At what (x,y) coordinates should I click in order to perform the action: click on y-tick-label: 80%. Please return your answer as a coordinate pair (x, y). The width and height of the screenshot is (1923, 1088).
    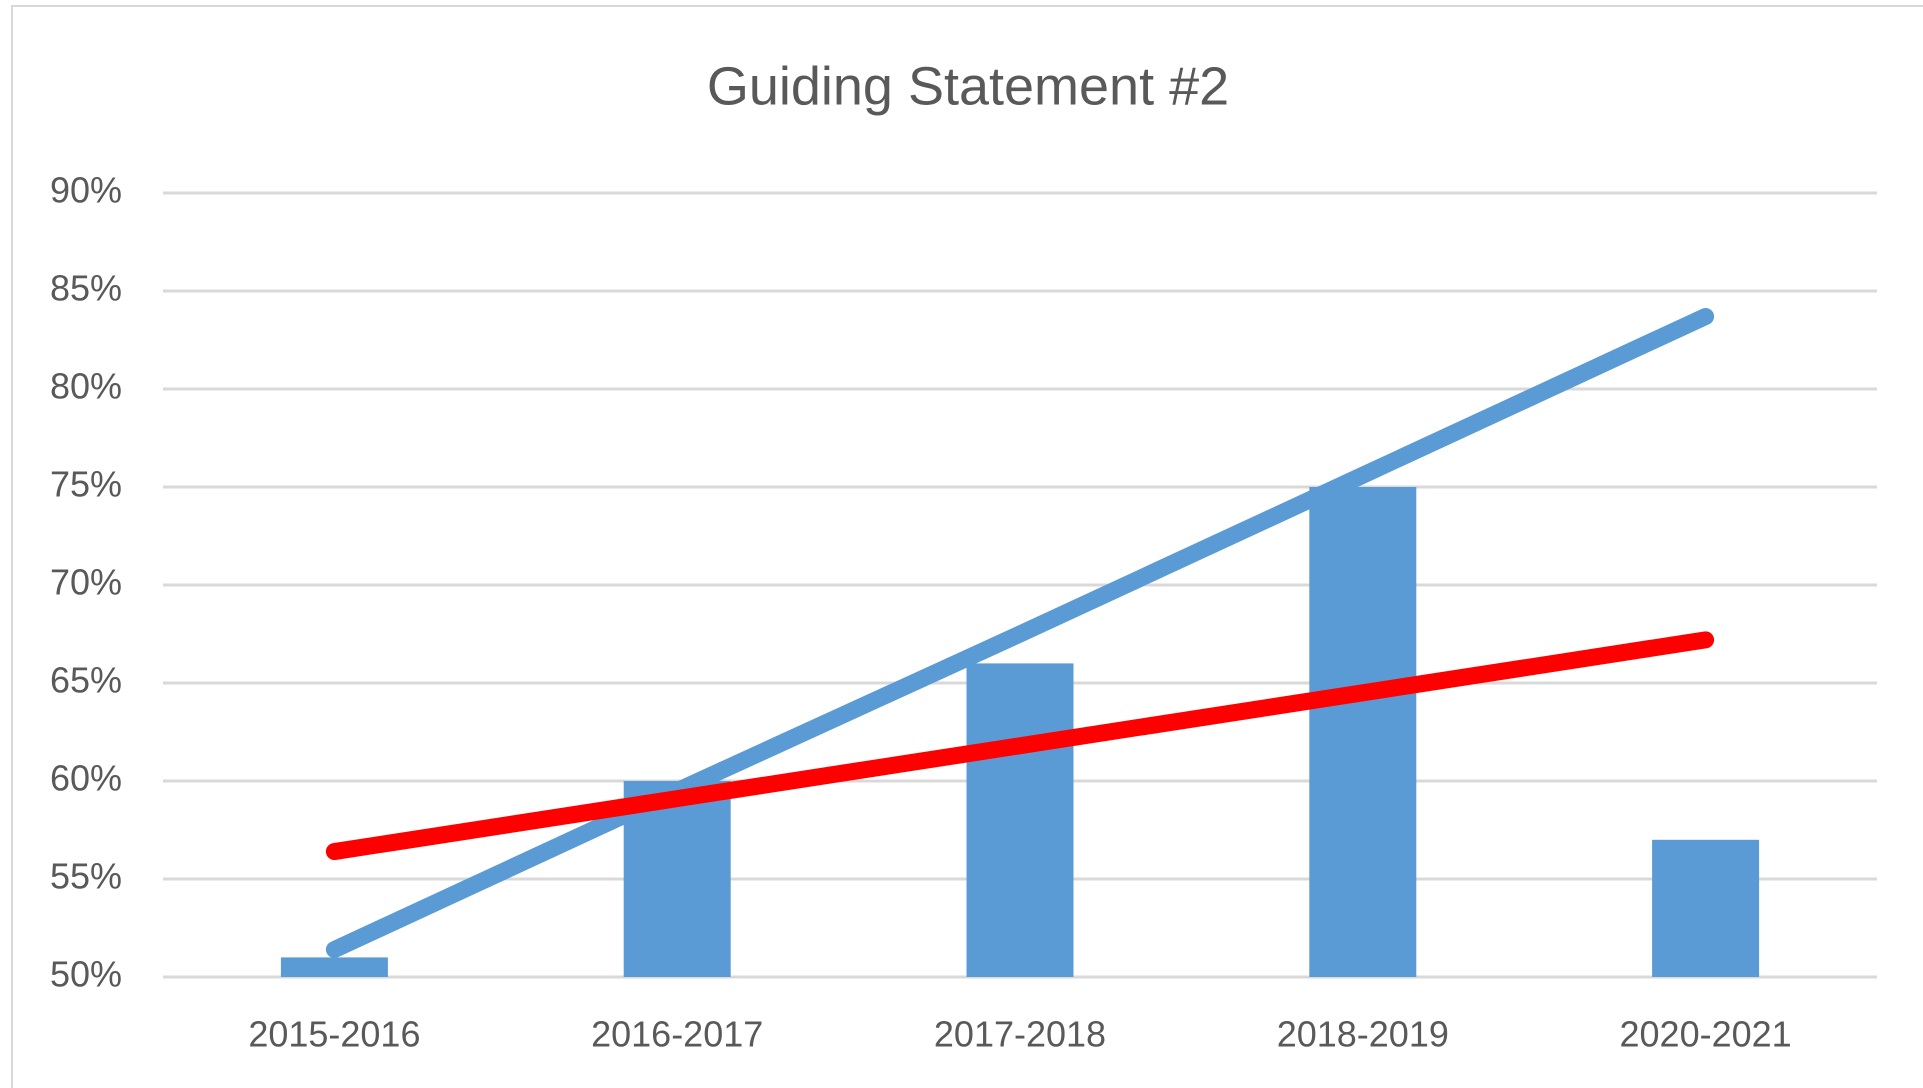
    Looking at the image, I should click on (86, 386).